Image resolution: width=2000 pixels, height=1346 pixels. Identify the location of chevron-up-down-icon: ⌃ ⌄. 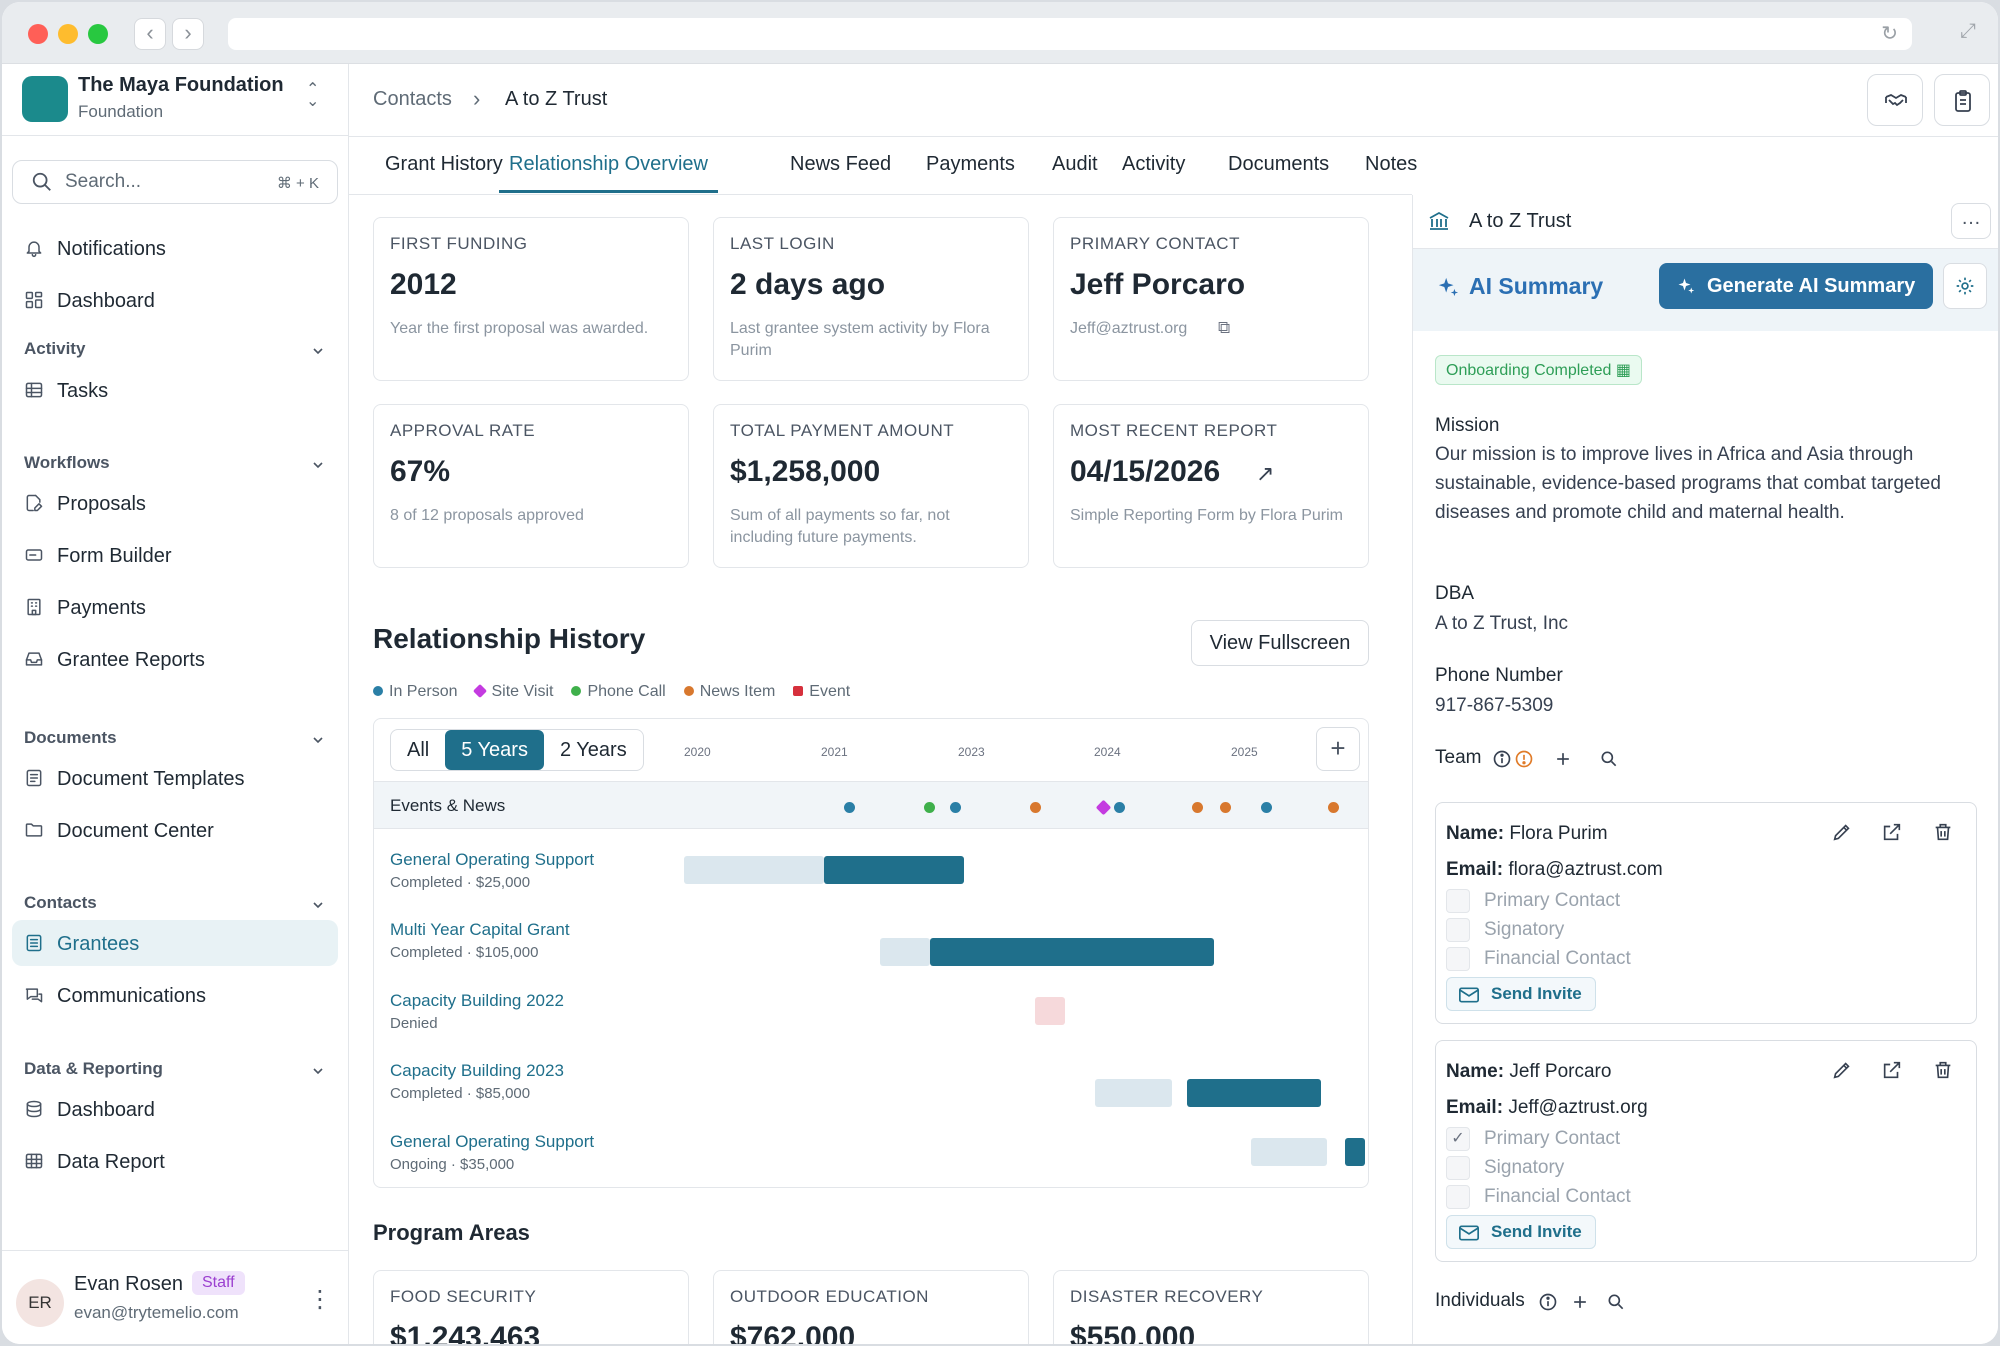
(313, 95).